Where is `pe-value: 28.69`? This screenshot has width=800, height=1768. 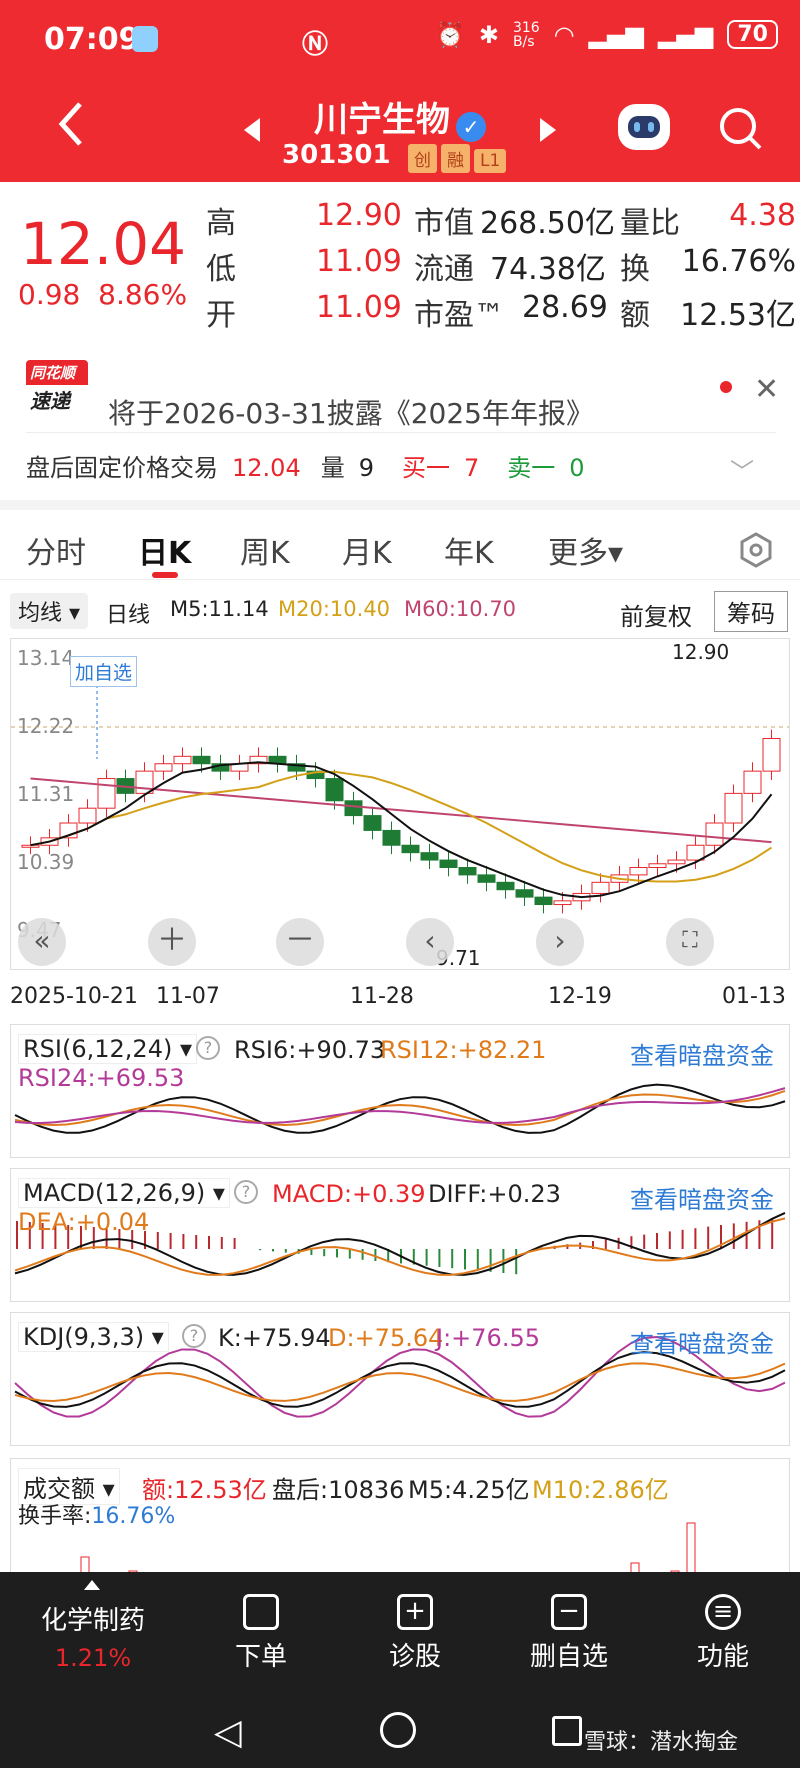
pe-value: 28.69 is located at coordinates (565, 307).